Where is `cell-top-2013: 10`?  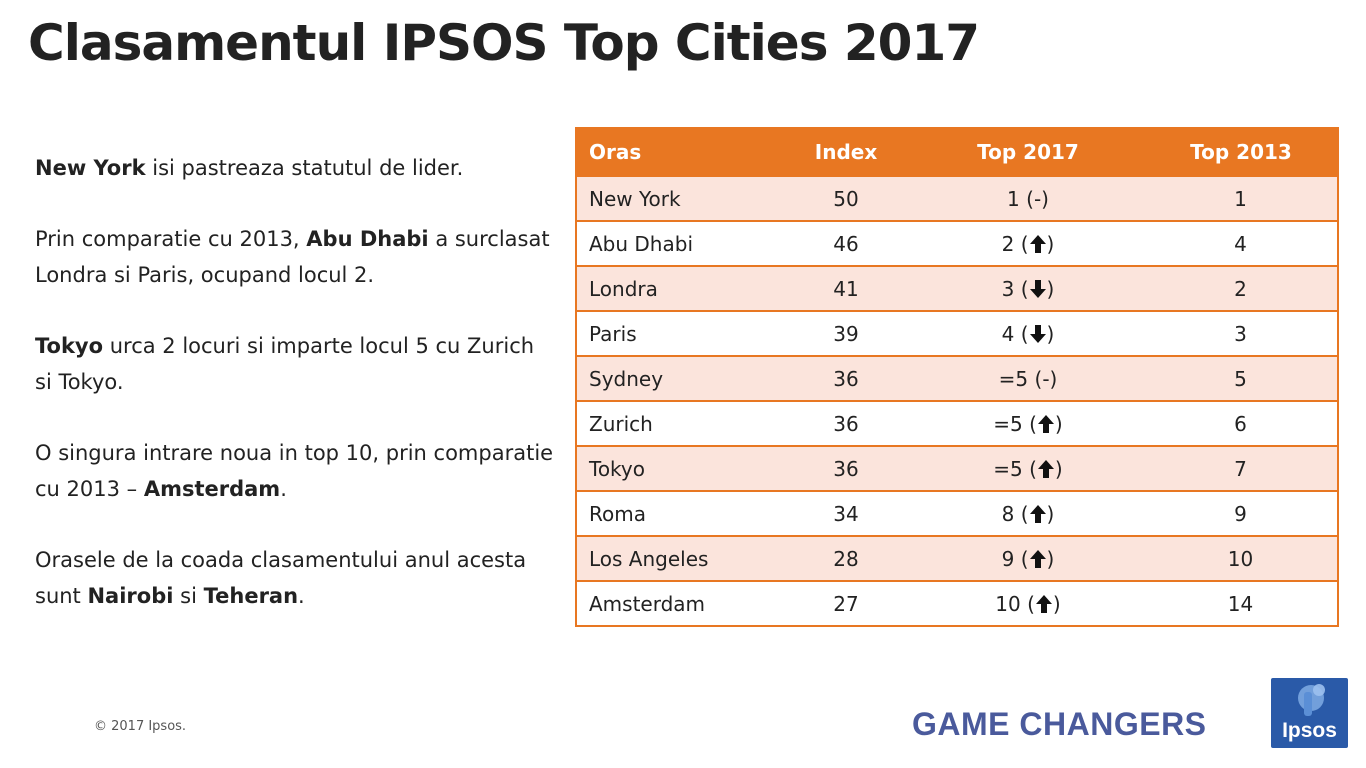
cell-top-2013: 10 is located at coordinates (1241, 558).